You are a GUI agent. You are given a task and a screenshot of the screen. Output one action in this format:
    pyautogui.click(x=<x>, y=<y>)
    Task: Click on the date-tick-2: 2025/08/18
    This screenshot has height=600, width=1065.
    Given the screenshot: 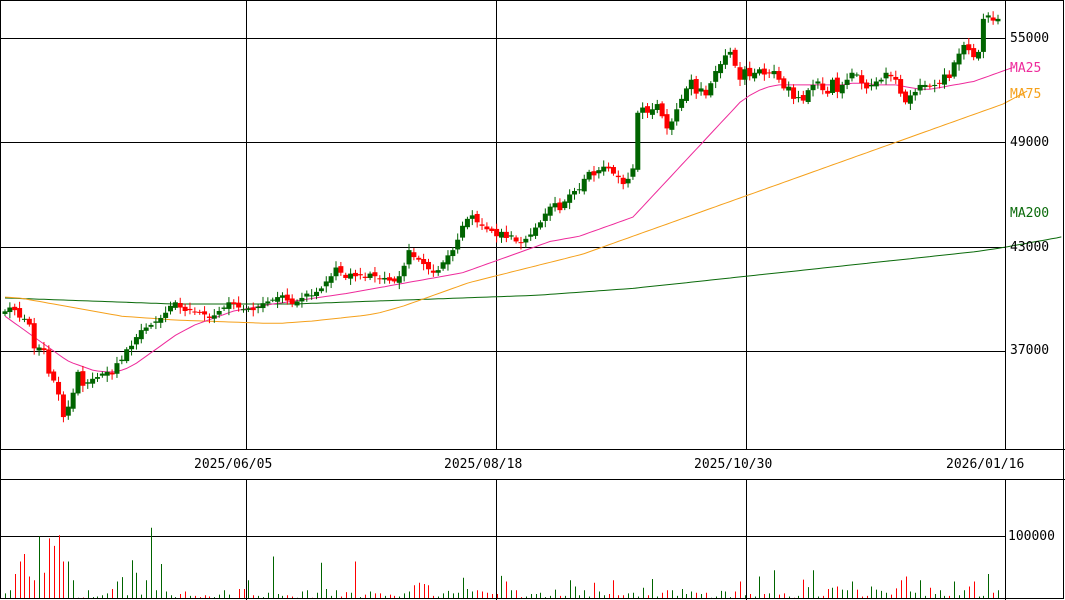 What is the action you would take?
    pyautogui.click(x=483, y=464)
    